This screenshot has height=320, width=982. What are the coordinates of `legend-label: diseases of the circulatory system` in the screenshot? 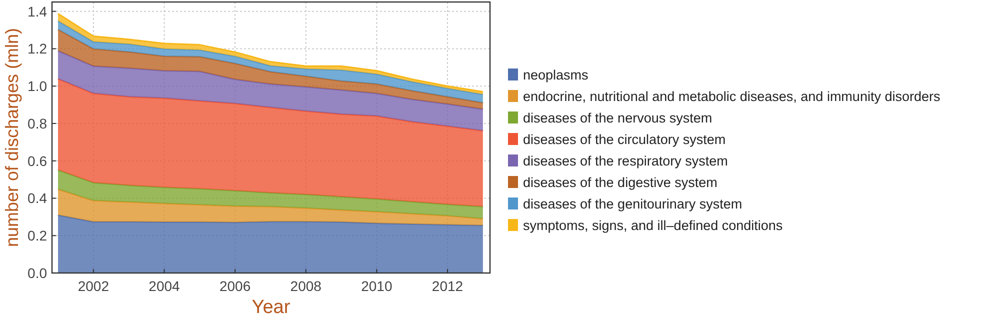 It's located at (624, 139).